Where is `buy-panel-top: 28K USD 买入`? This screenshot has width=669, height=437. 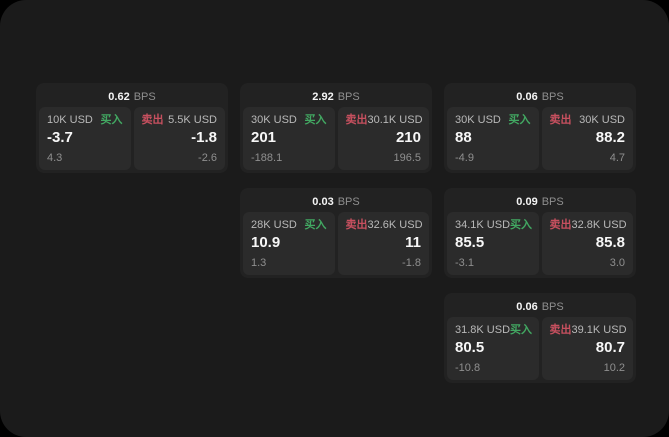 buy-panel-top: 28K USD 买入 is located at coordinates (289, 225).